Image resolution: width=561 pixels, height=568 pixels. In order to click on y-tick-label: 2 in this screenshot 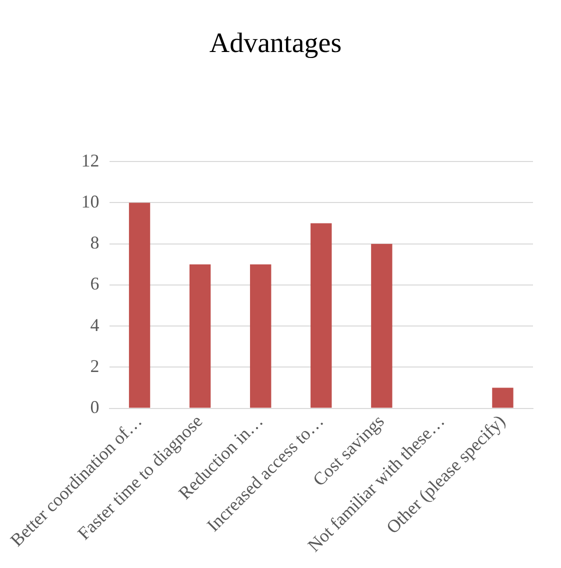, I will do `click(95, 366)`.